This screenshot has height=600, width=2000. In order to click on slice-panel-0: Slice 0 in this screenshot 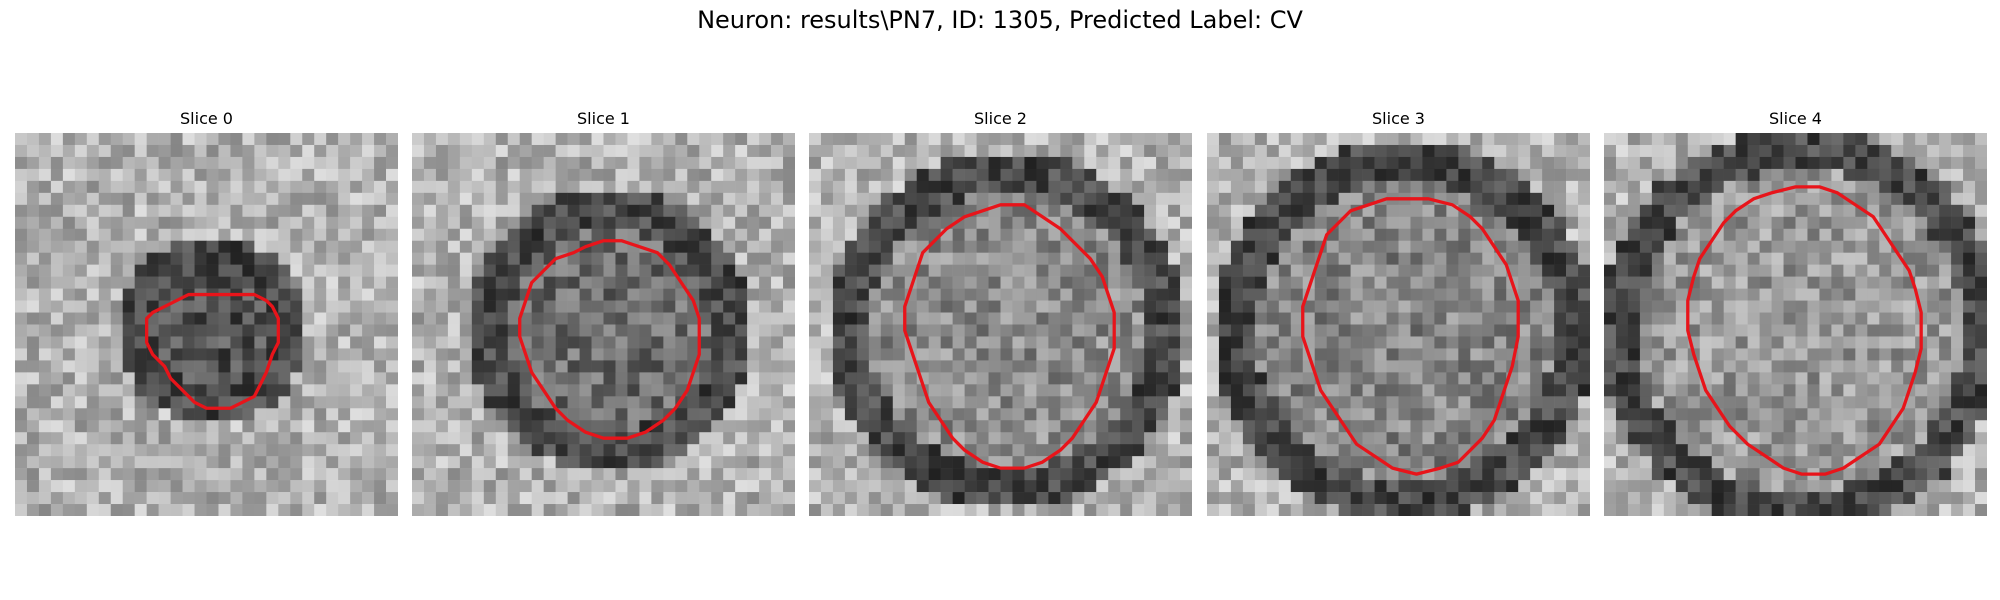, I will do `click(206, 312)`.